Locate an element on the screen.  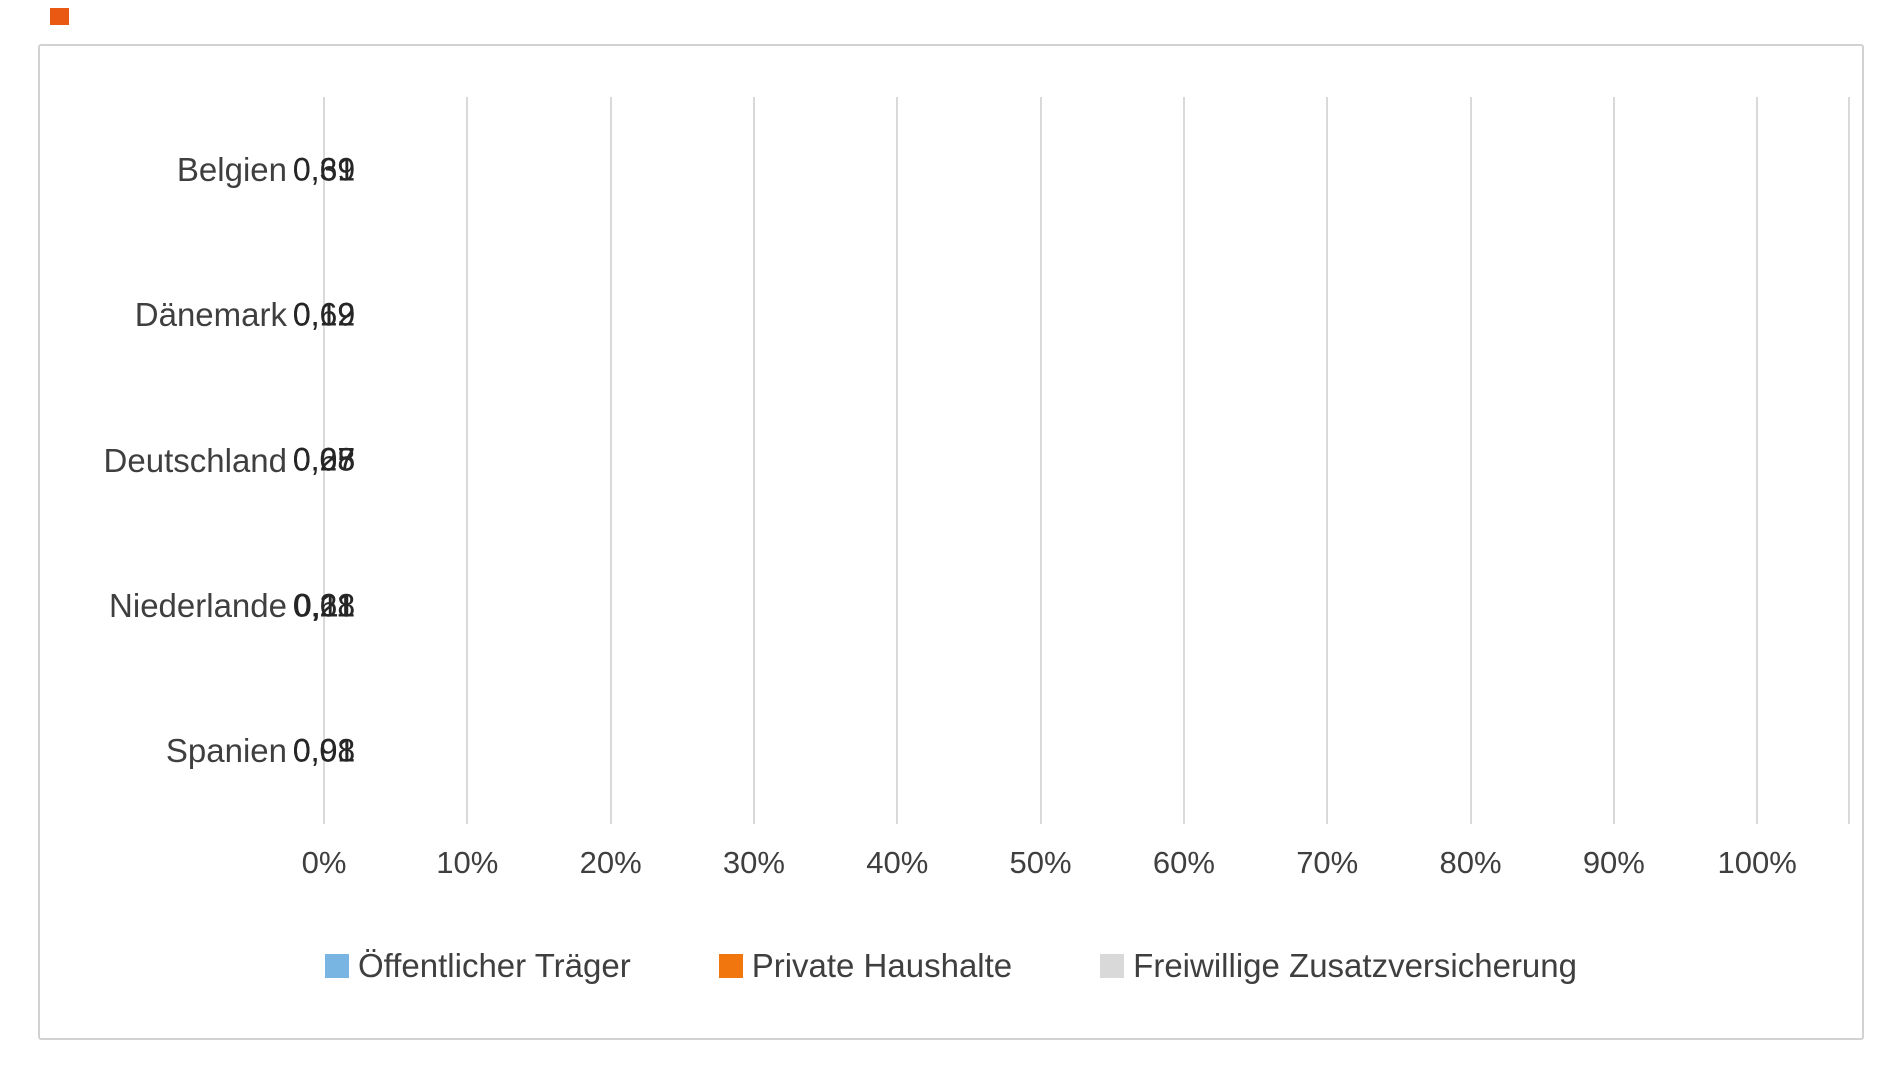
data-label: 0,19 is located at coordinates (324, 314).